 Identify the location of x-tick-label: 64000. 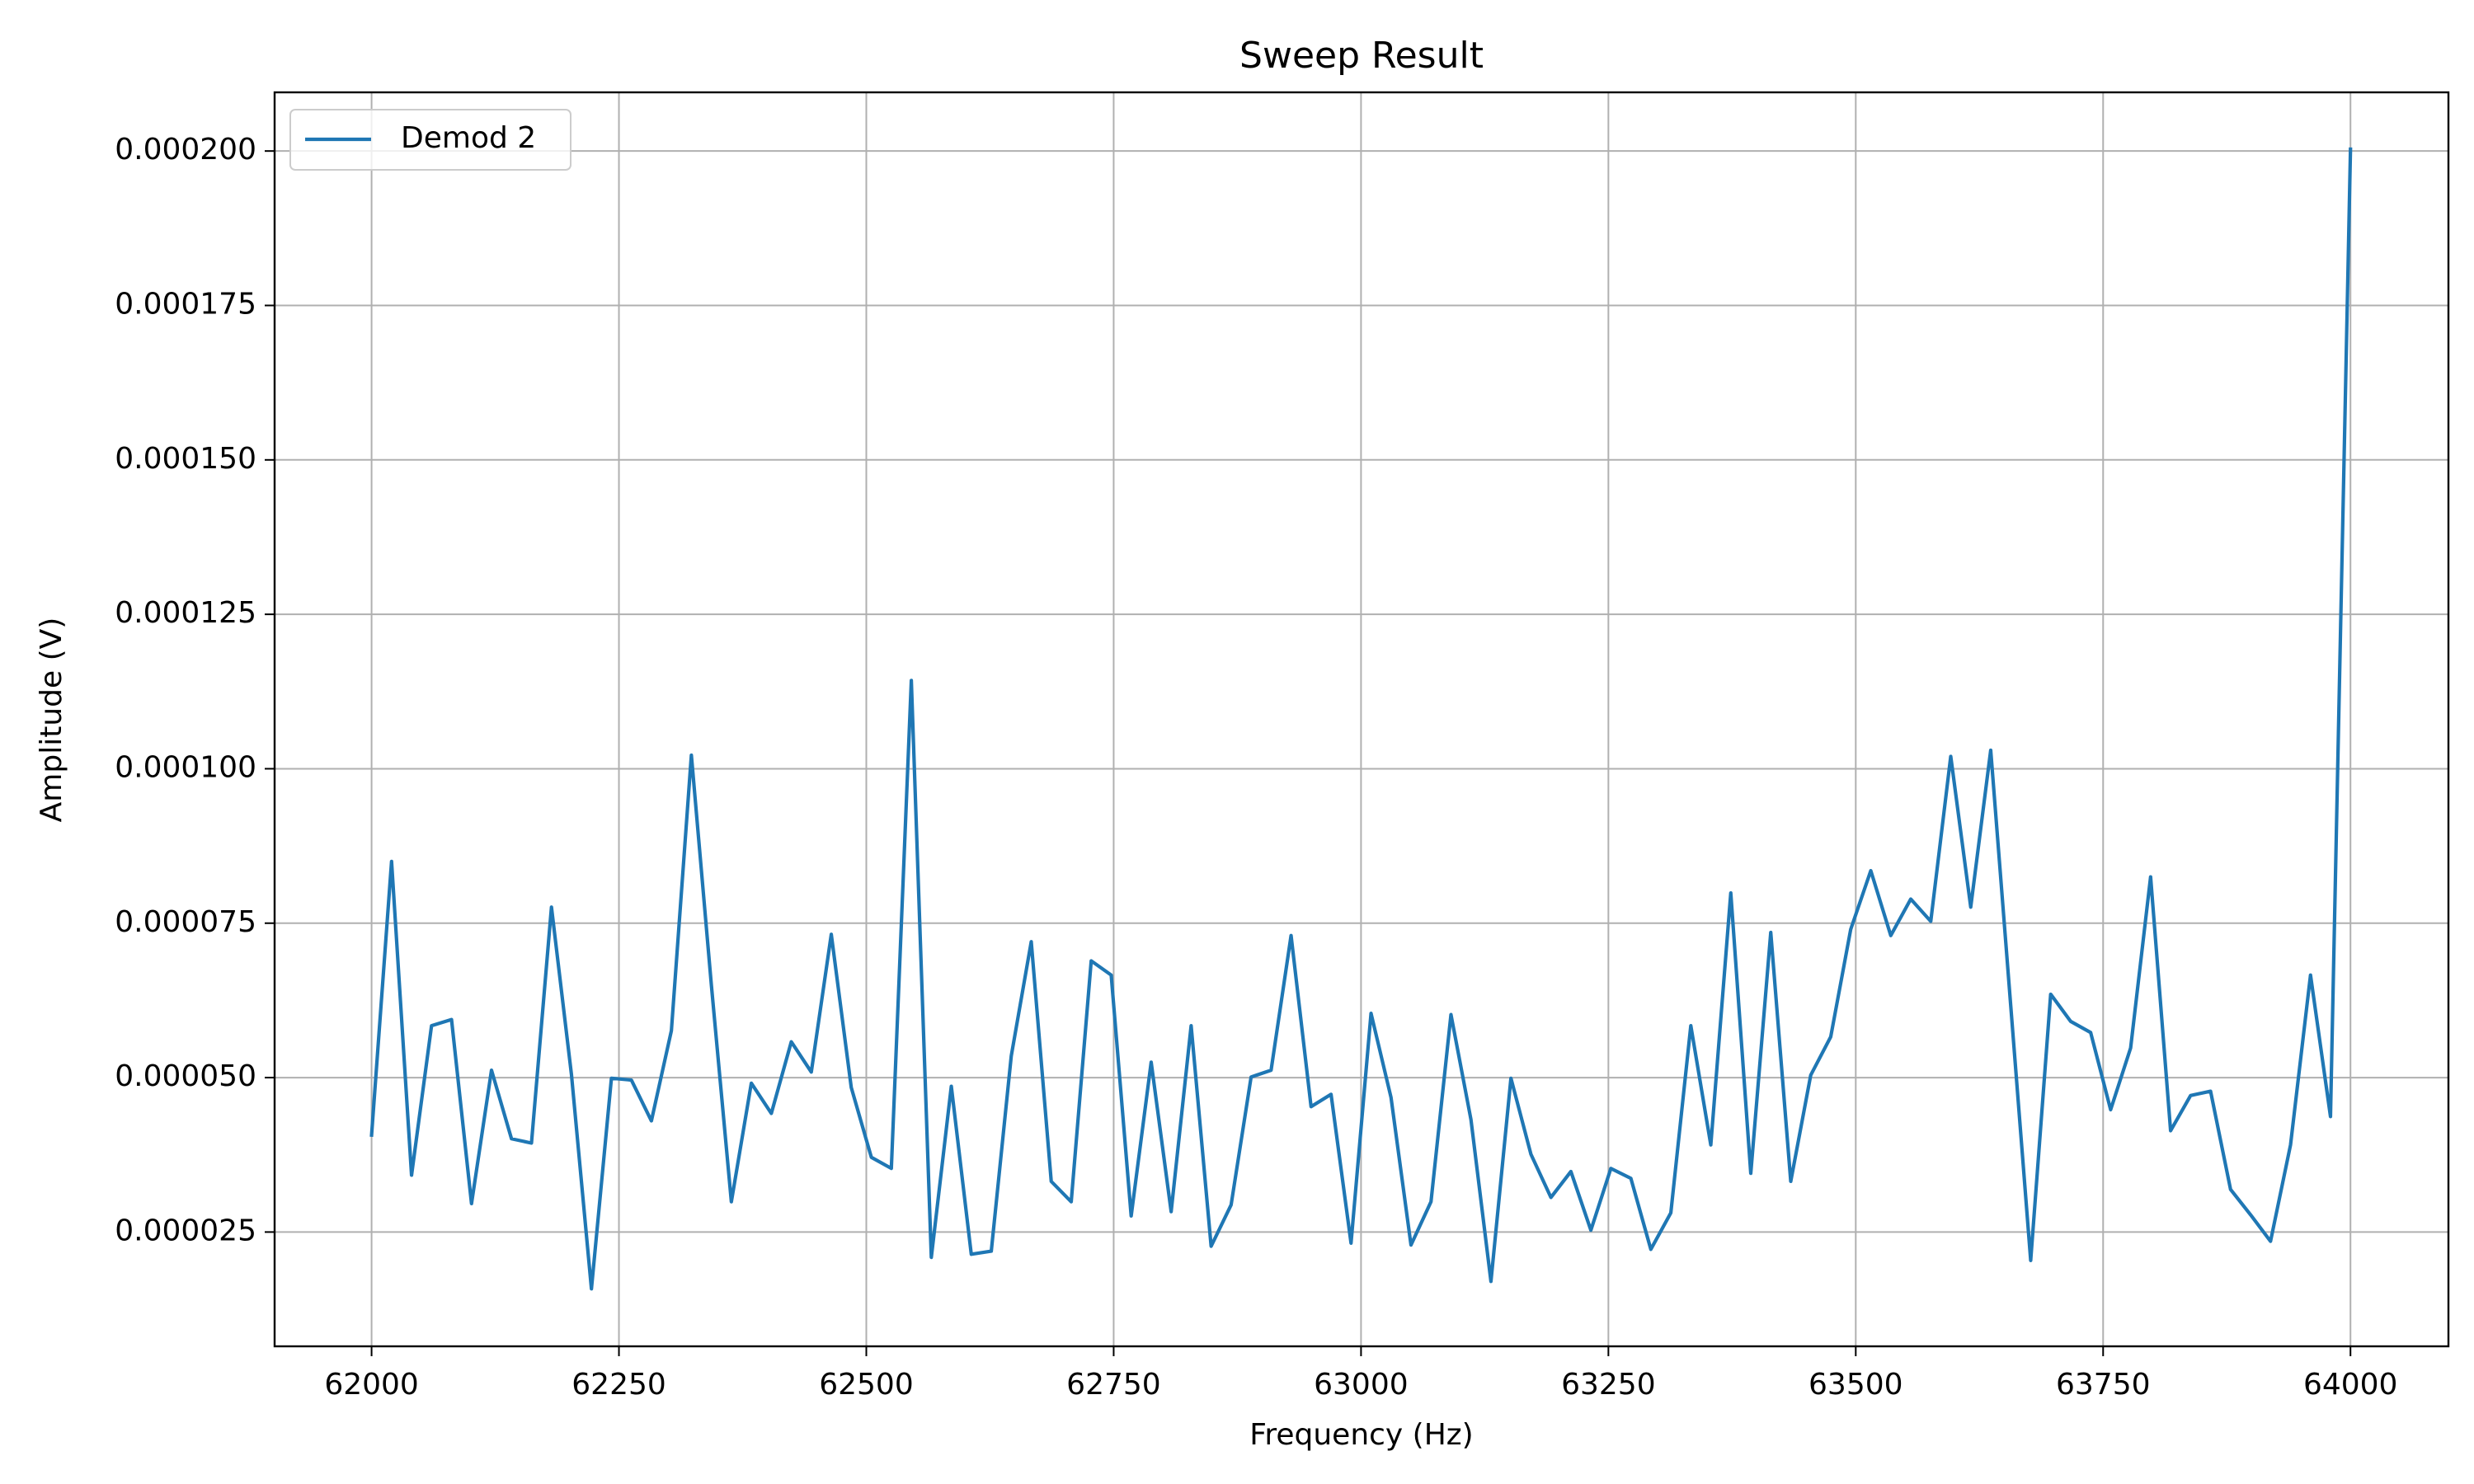
(2350, 1385).